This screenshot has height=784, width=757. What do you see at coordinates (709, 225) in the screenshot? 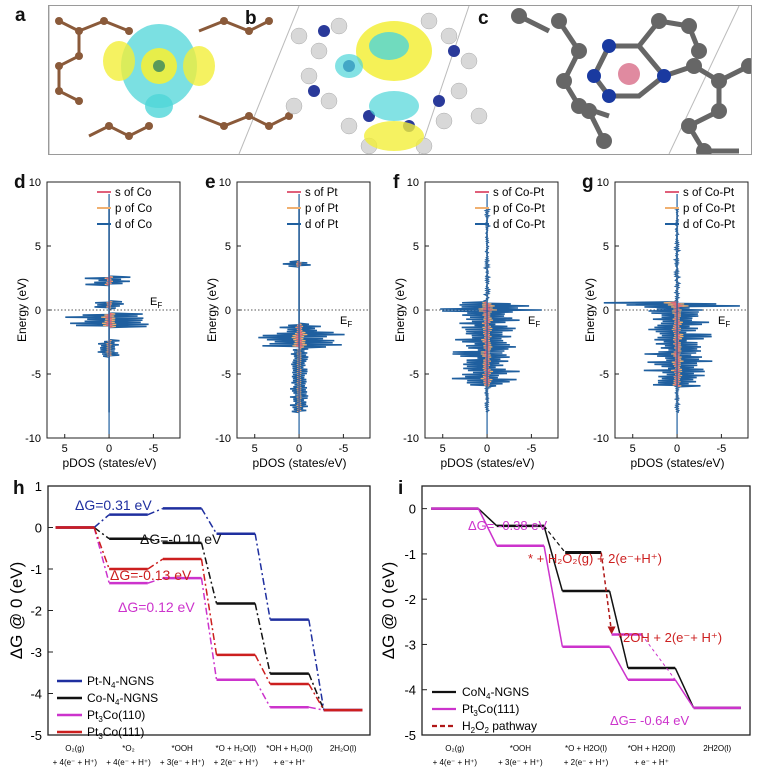
I see `pdos-legend-label: d of Co-Pt` at bounding box center [709, 225].